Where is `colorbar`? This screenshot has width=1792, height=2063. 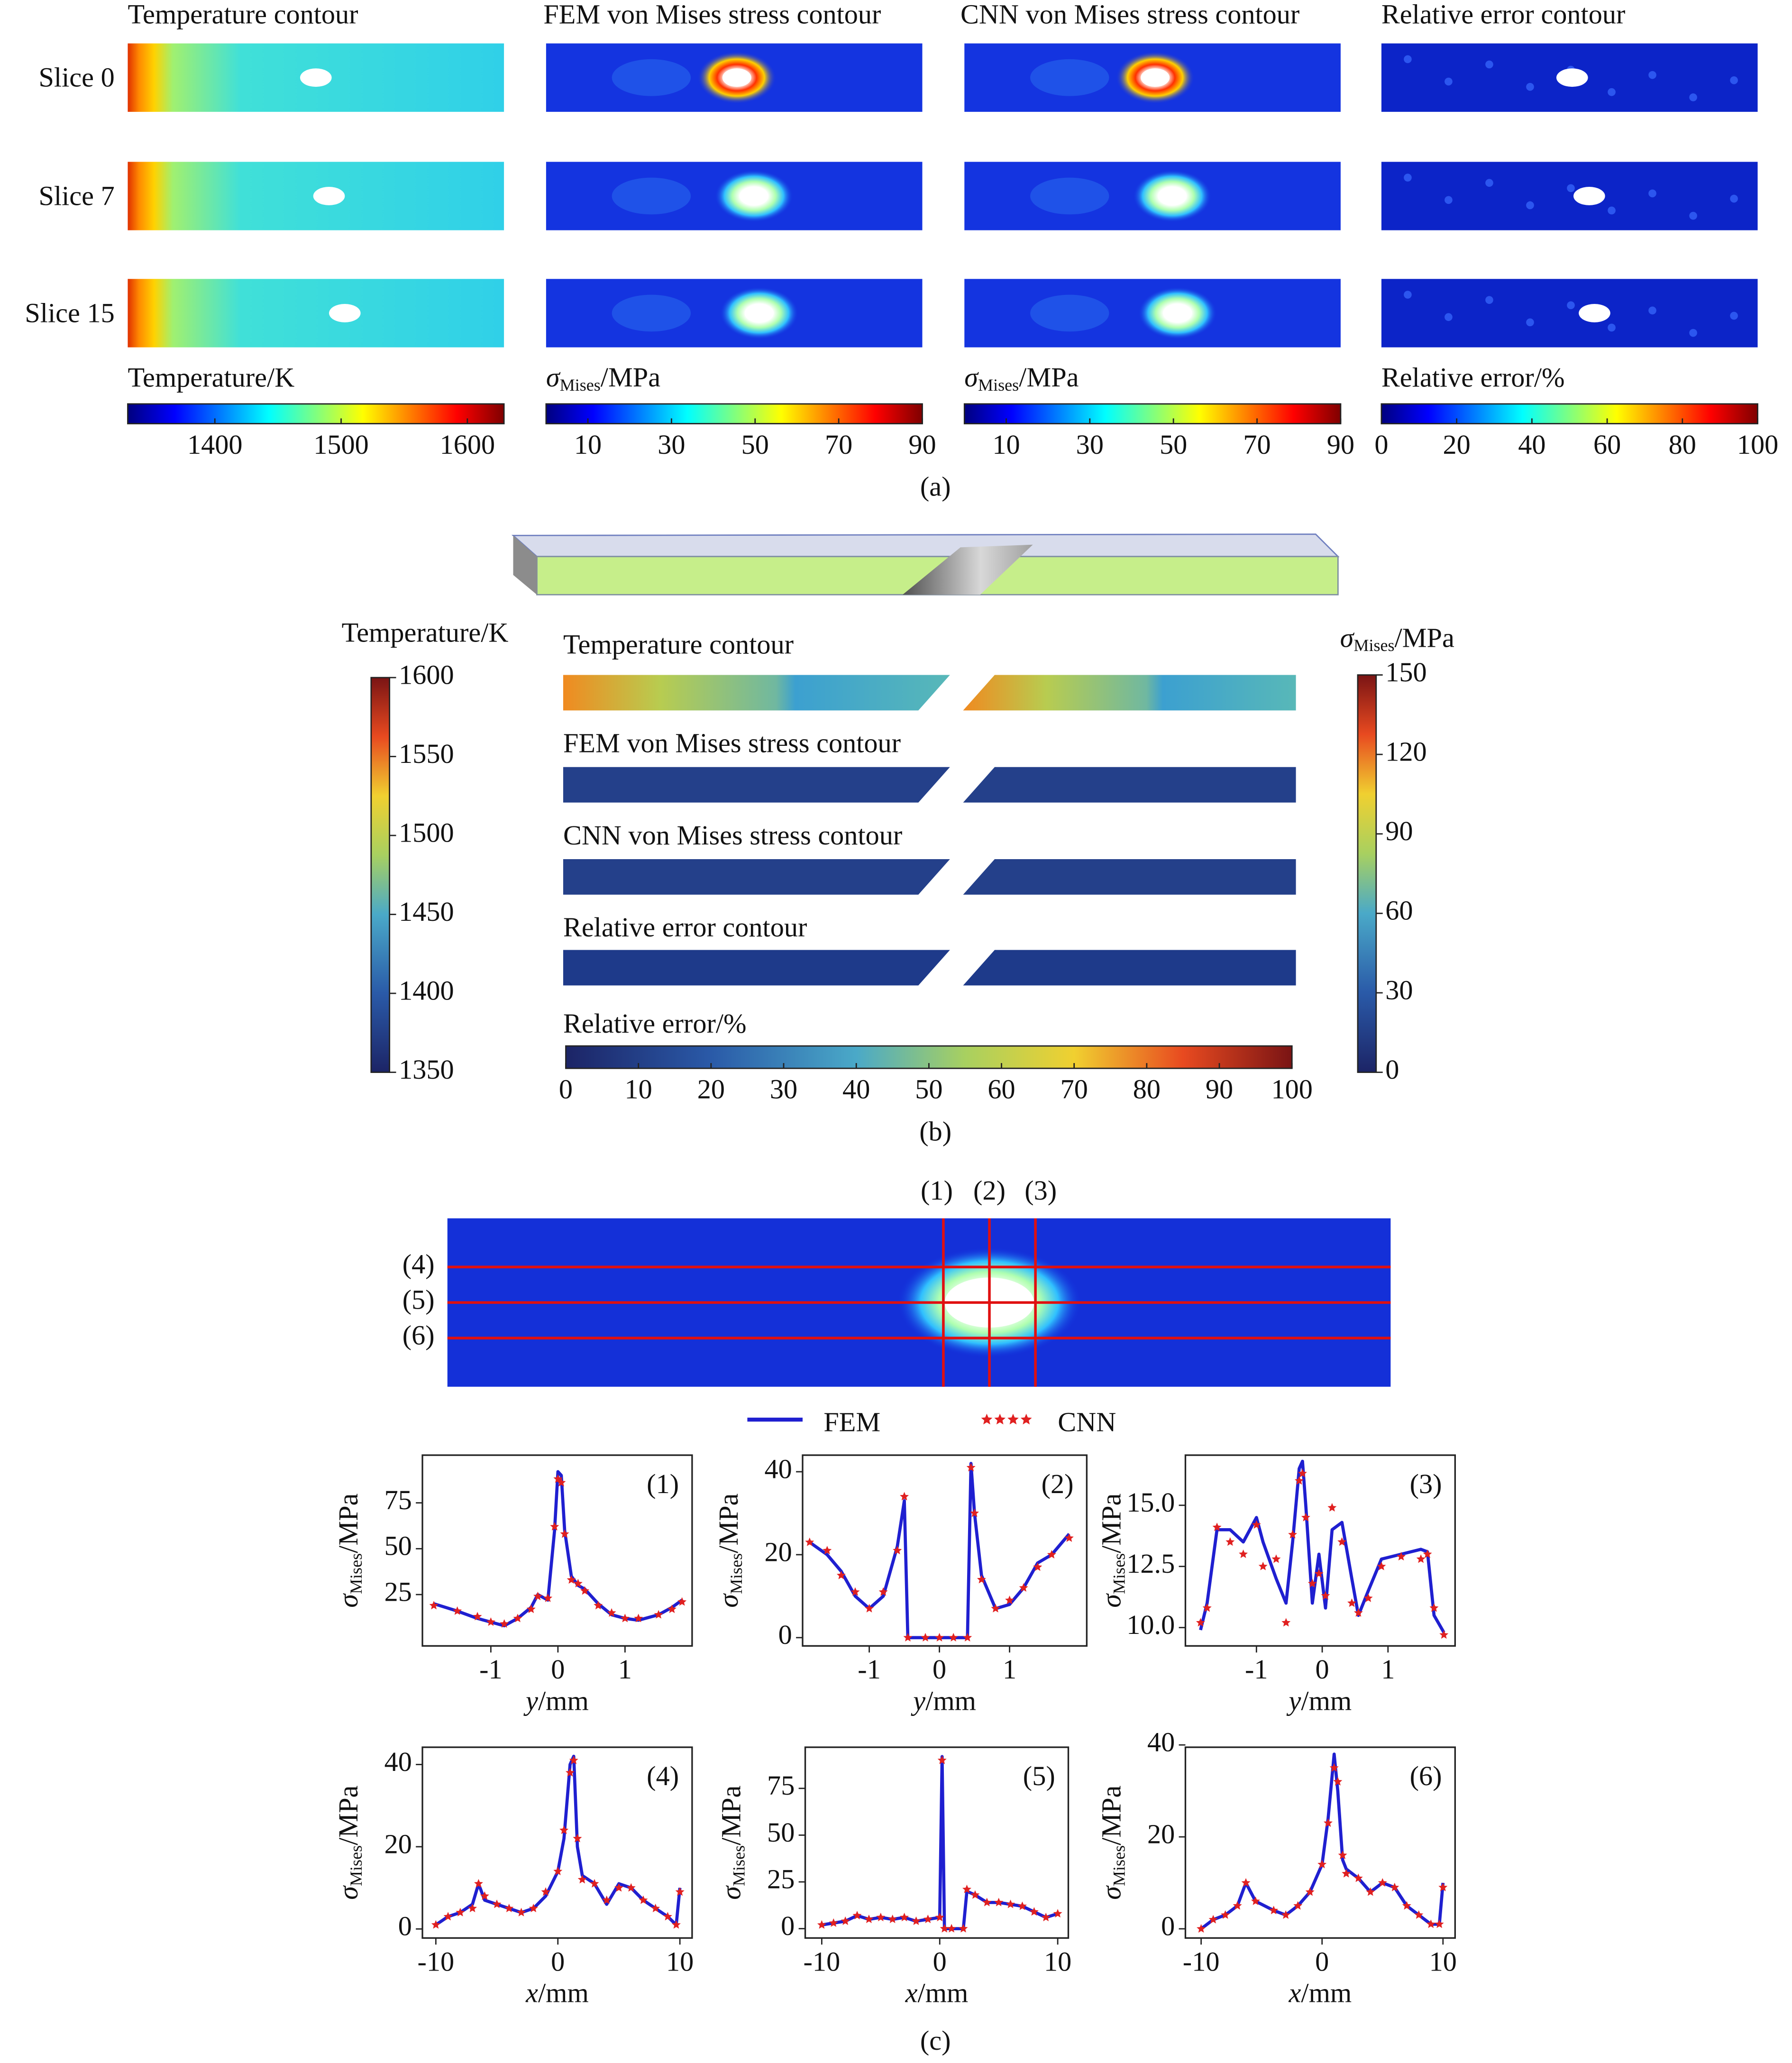 colorbar is located at coordinates (316, 413).